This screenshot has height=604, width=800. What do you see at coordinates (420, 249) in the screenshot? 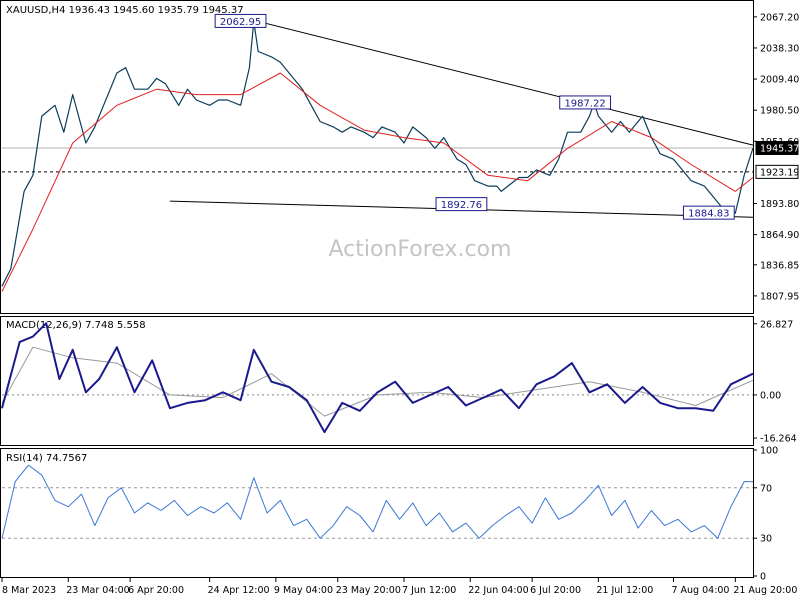
I see `watermark: ActionForex.com` at bounding box center [420, 249].